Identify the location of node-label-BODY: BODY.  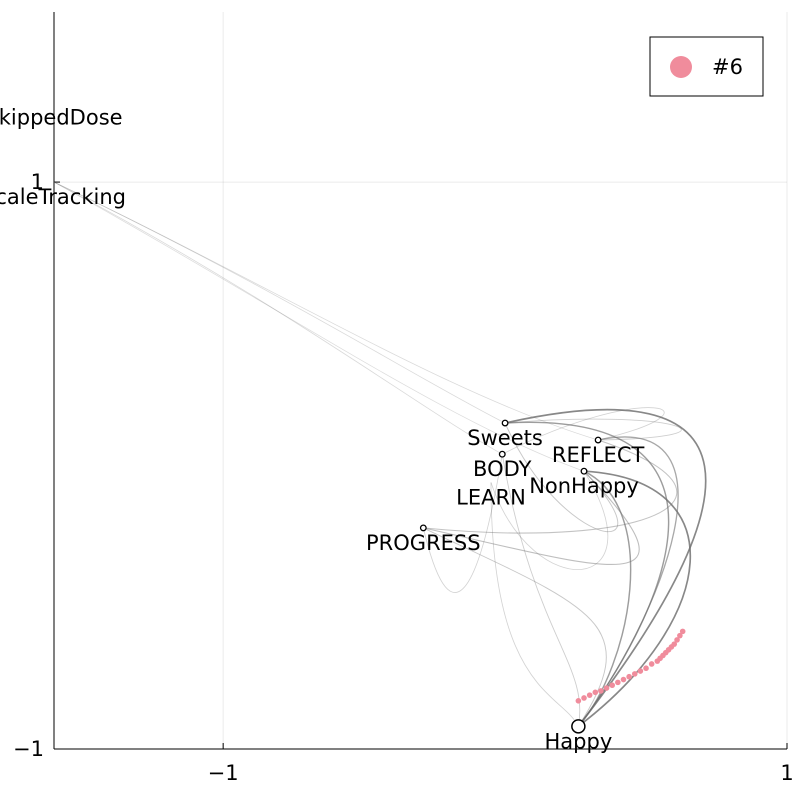
(502, 469).